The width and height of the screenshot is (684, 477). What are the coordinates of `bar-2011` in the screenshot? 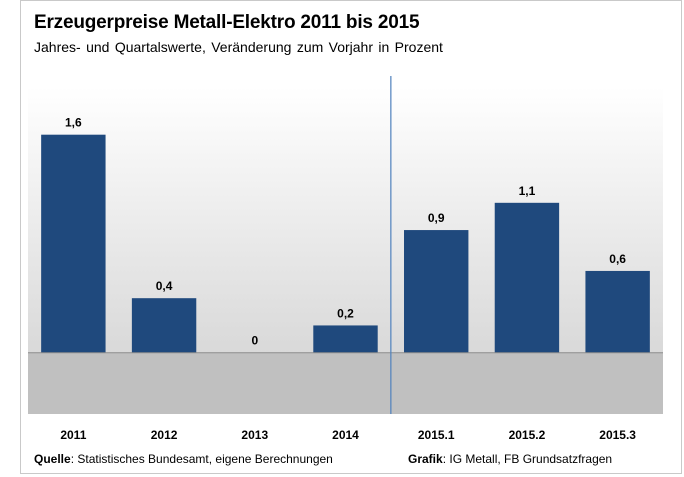 It's located at (73, 243).